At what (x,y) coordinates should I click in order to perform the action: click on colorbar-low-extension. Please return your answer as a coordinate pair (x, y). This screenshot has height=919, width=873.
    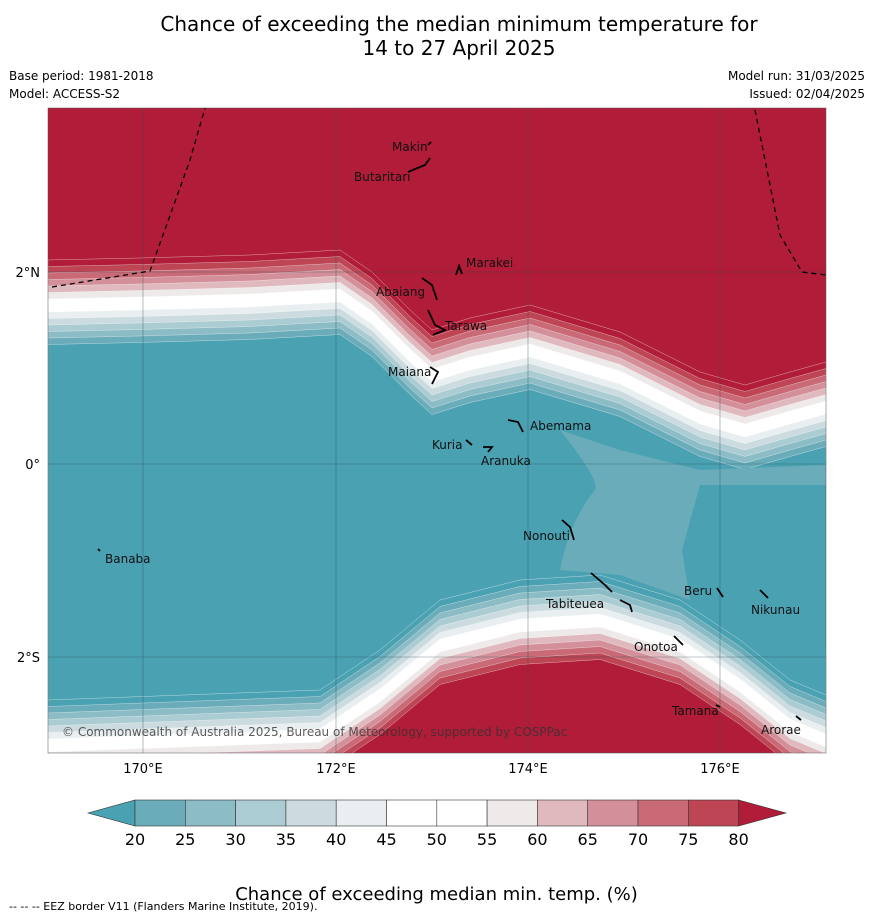
    Looking at the image, I should click on (111, 813).